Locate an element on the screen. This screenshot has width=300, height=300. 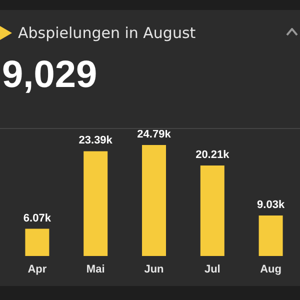
data-label: 23.39k is located at coordinates (96, 140).